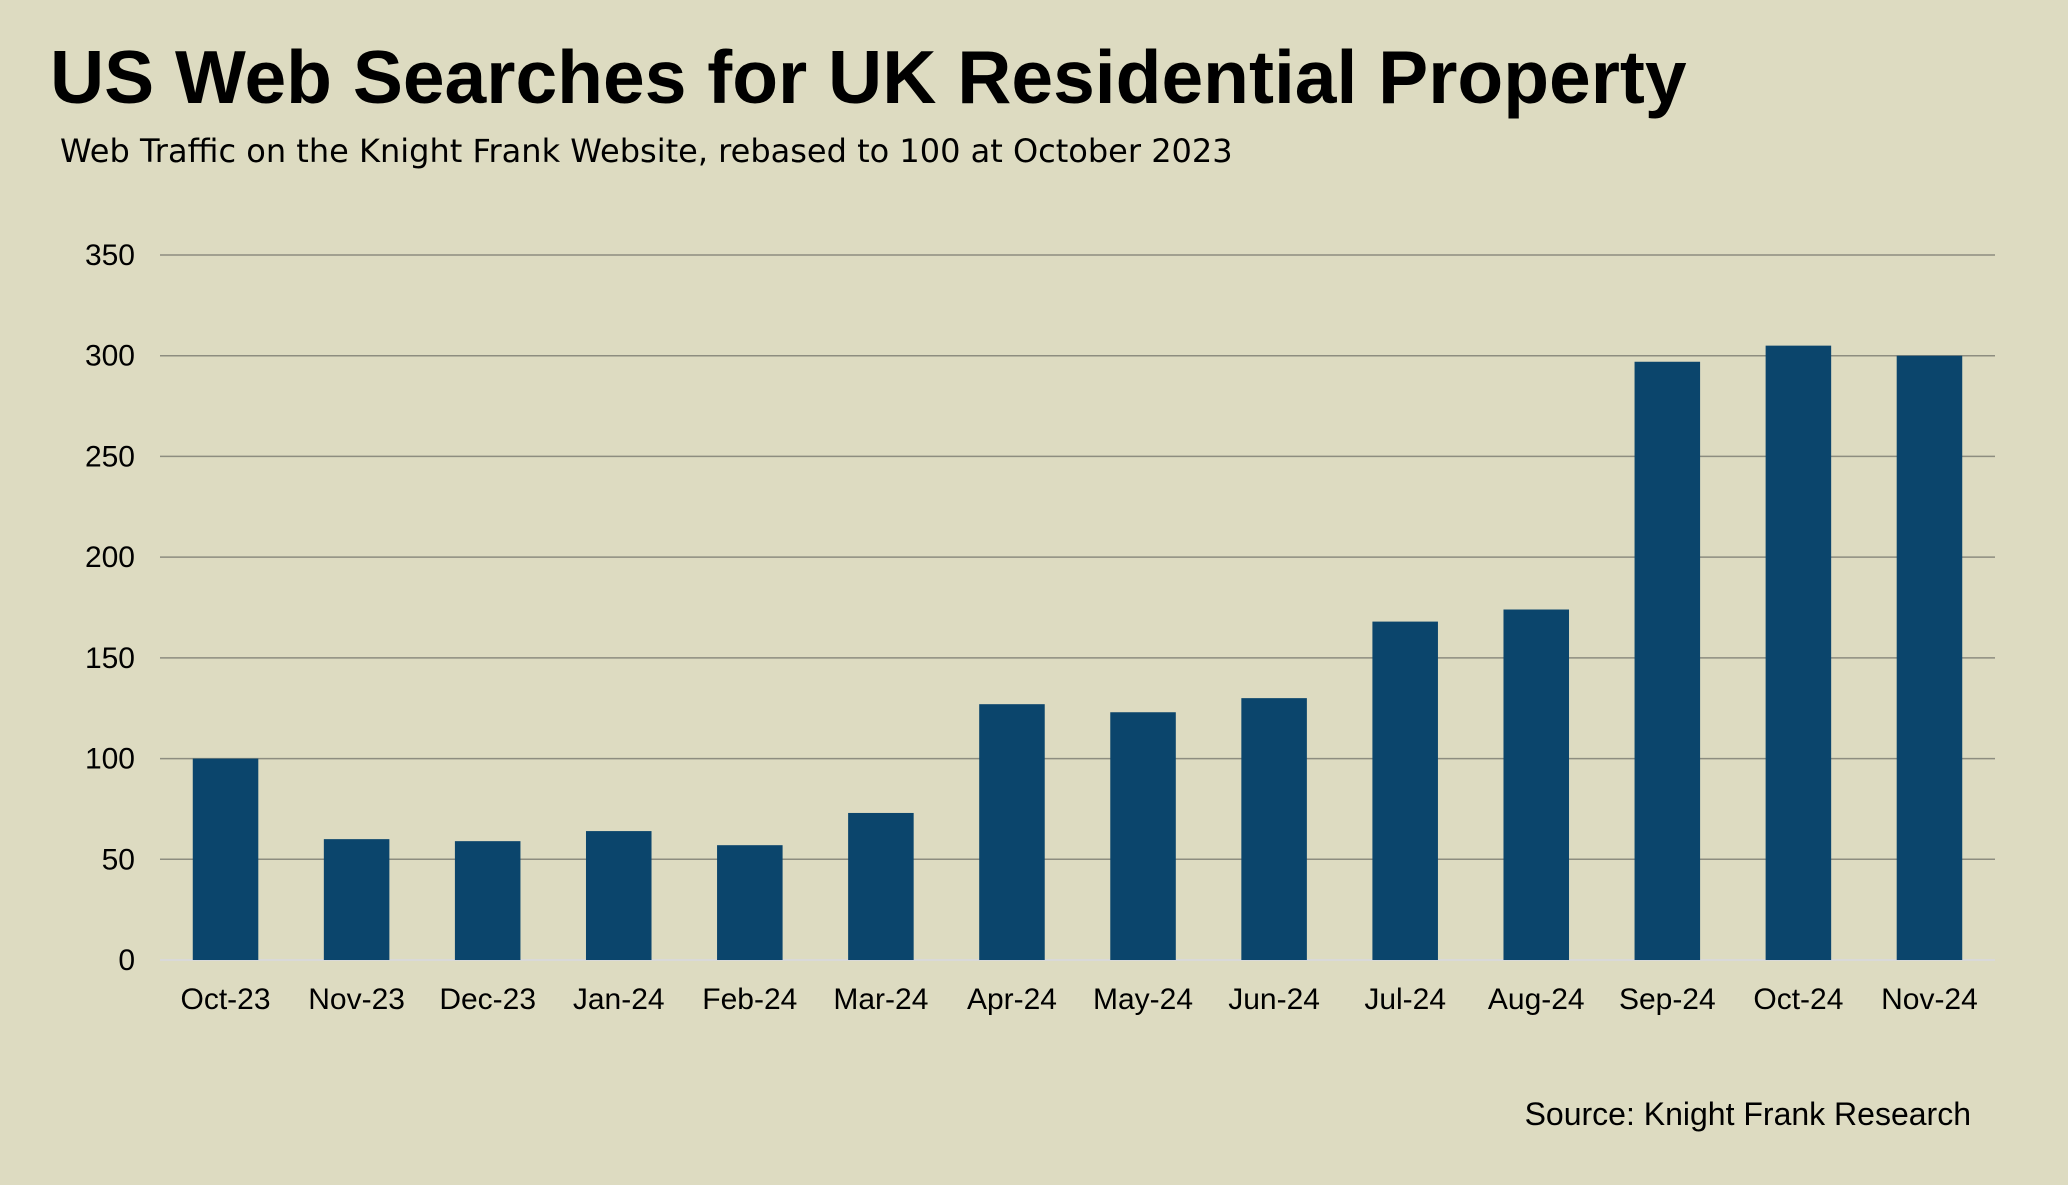  I want to click on x-tick-label: Jun-24, so click(1274, 999).